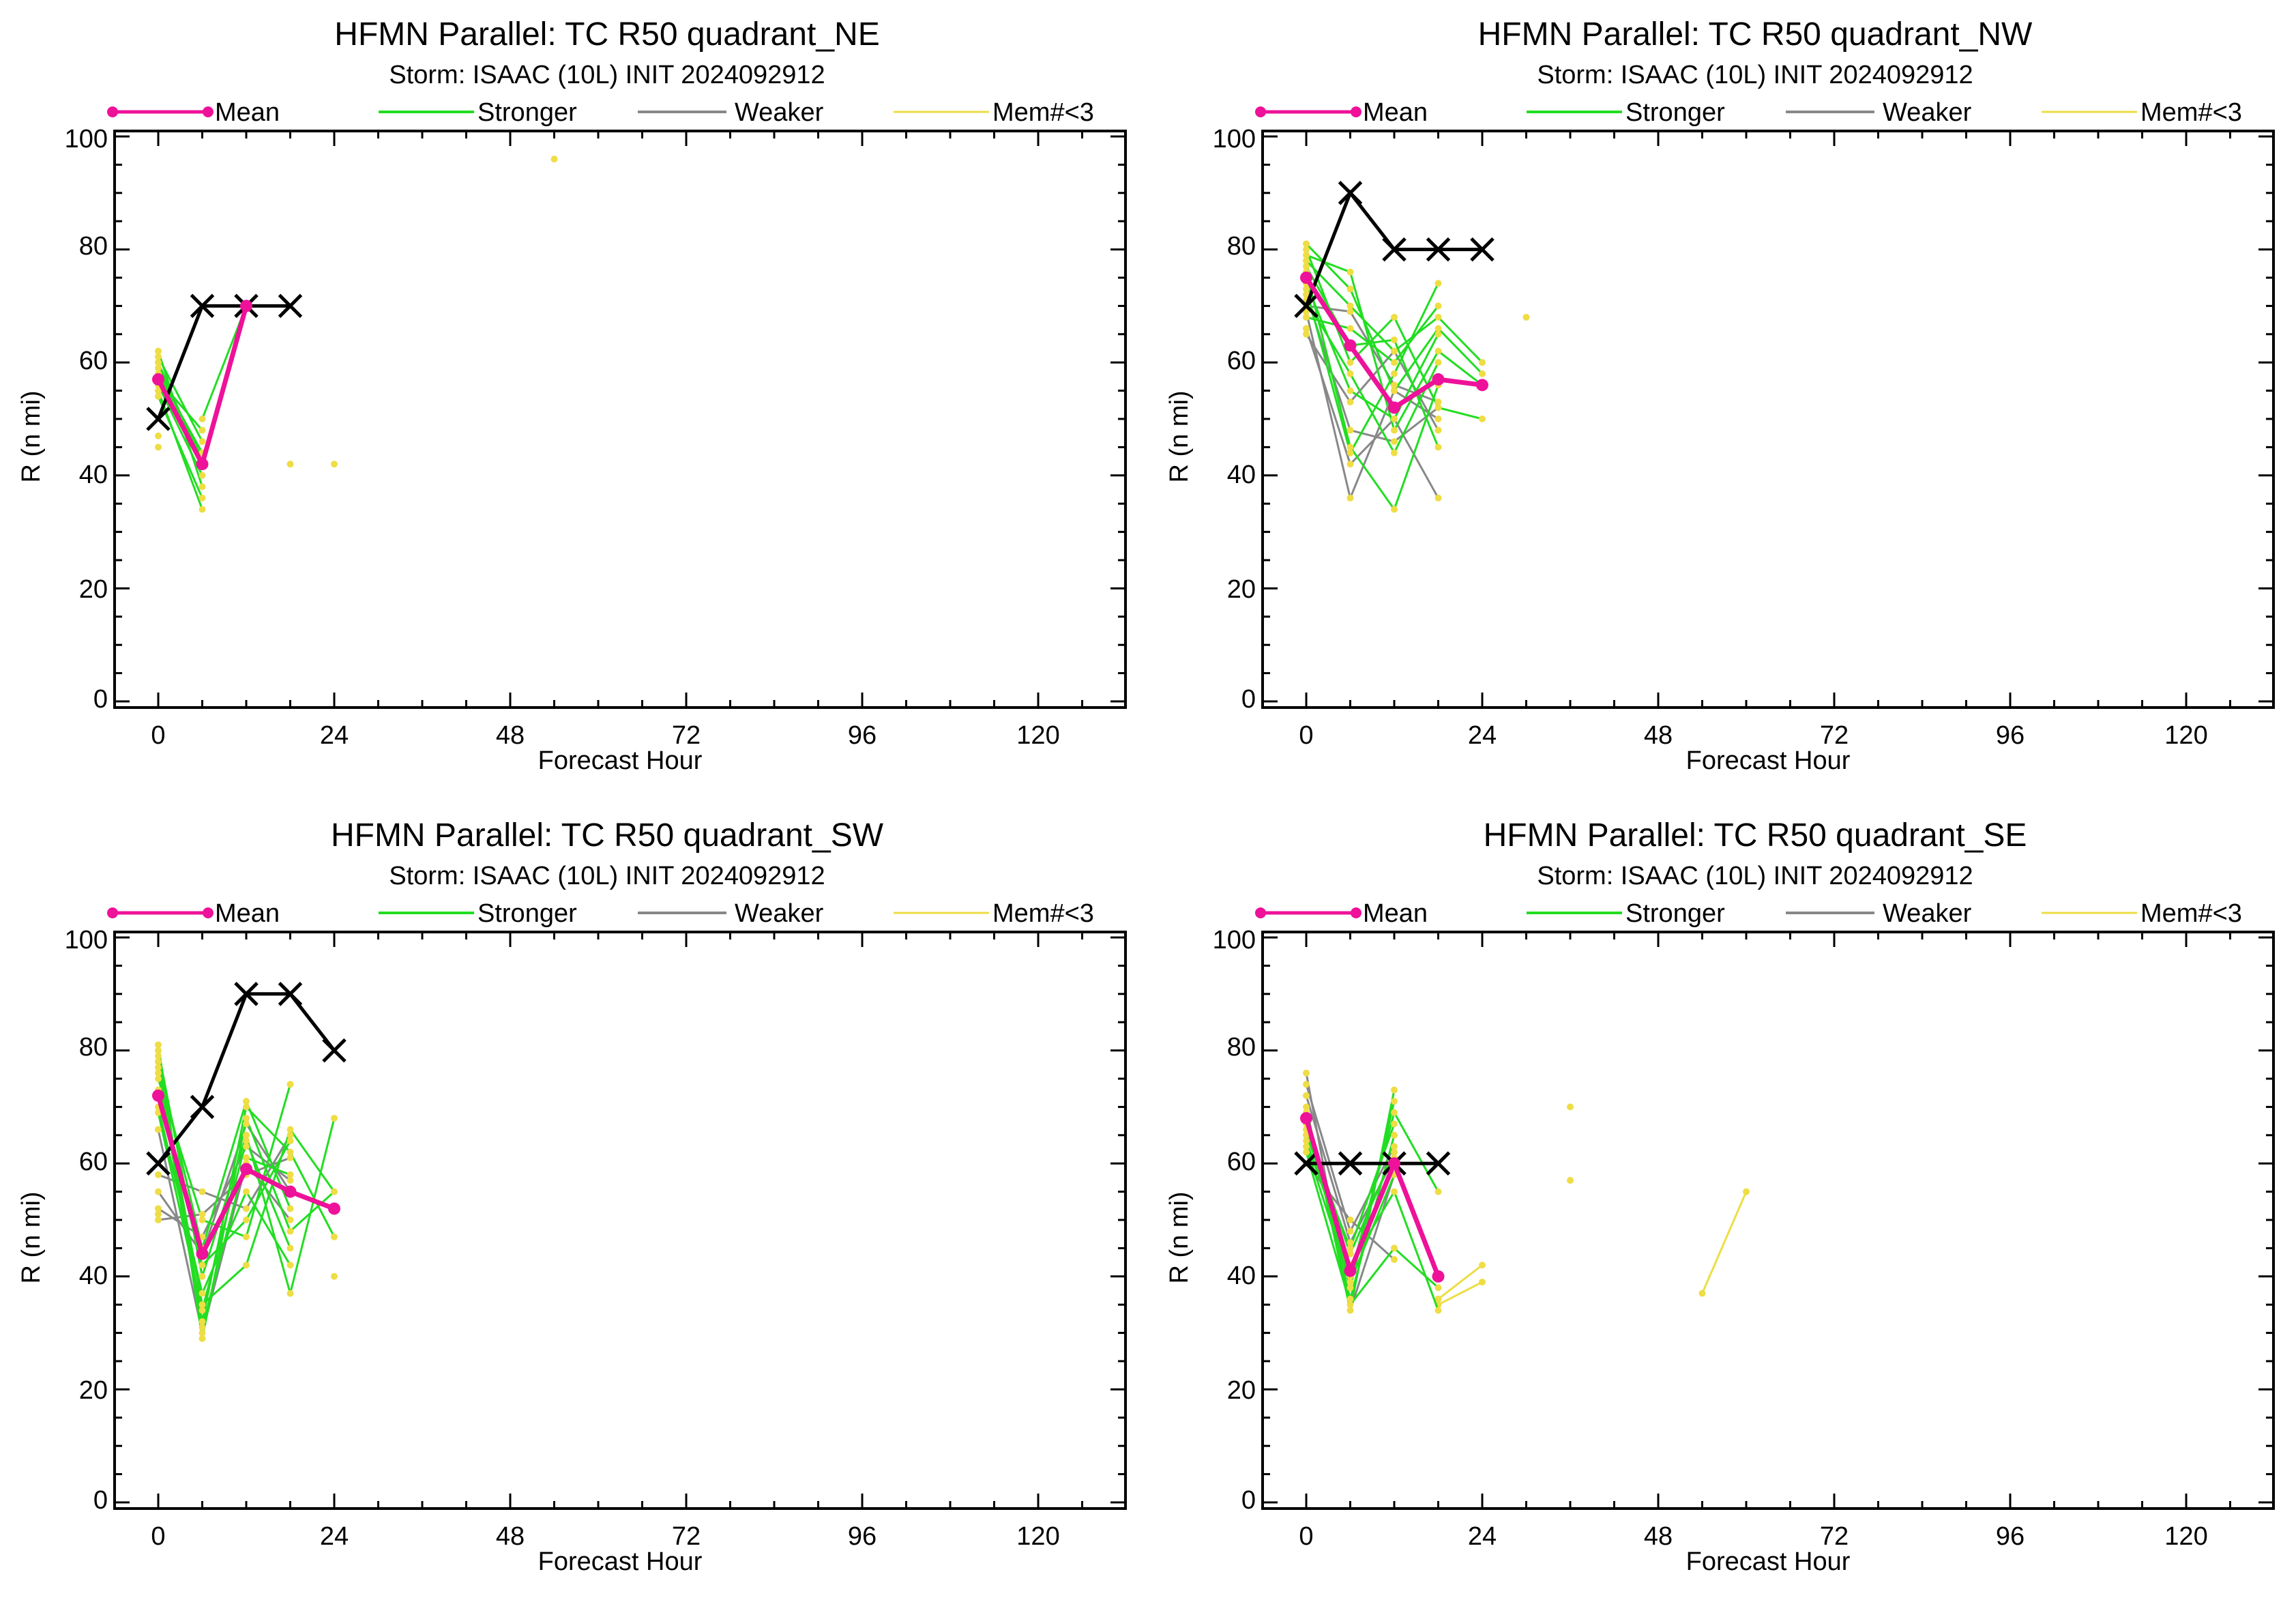  What do you see at coordinates (600, 914) in the screenshot?
I see `legend: Mean Stronger Weaker Mem#<3` at bounding box center [600, 914].